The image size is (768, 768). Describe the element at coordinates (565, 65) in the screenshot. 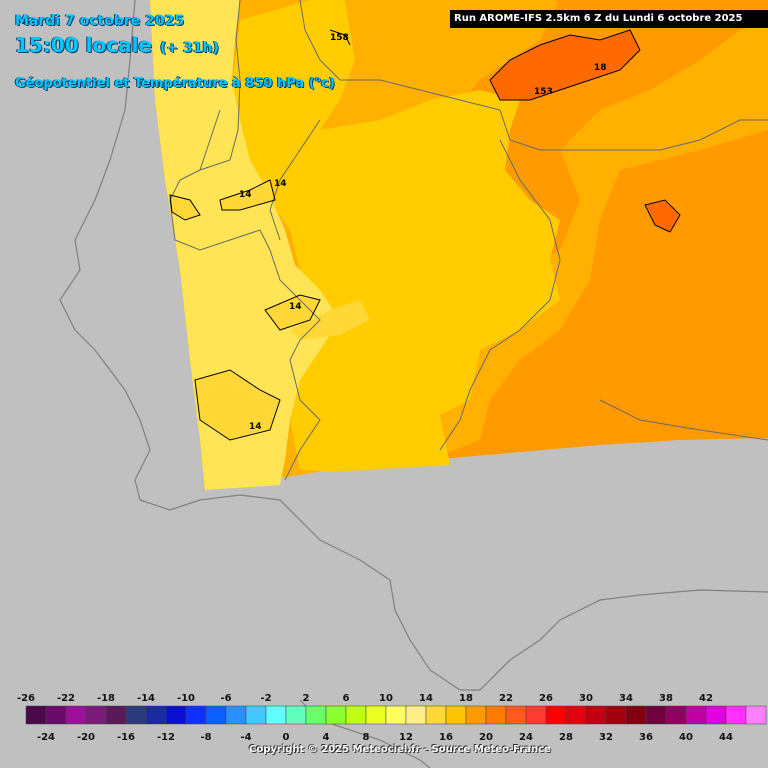

I see `temp-field-deeporange` at that location.